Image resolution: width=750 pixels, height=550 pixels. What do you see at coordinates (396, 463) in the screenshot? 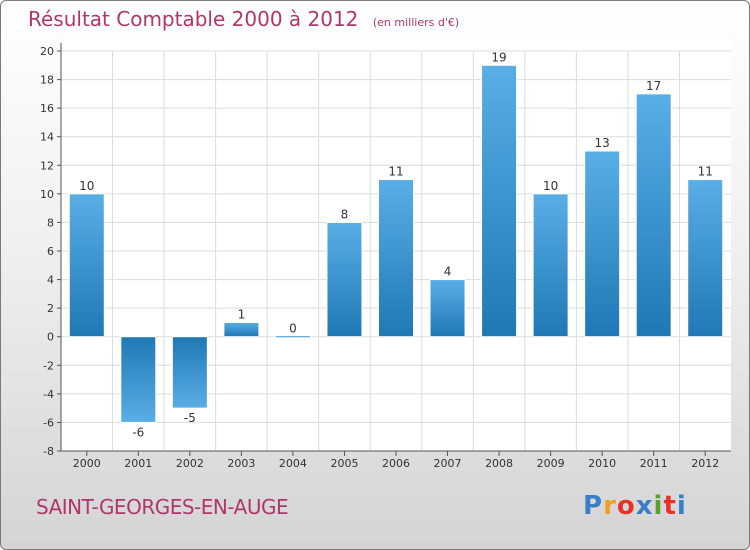
I see `x-tick-label-2006: 2006` at bounding box center [396, 463].